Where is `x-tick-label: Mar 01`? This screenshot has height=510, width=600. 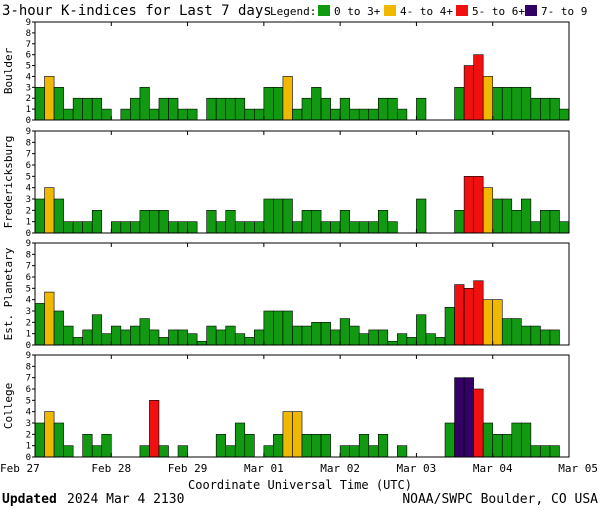 x-tick-label: Mar 01 is located at coordinates (264, 468).